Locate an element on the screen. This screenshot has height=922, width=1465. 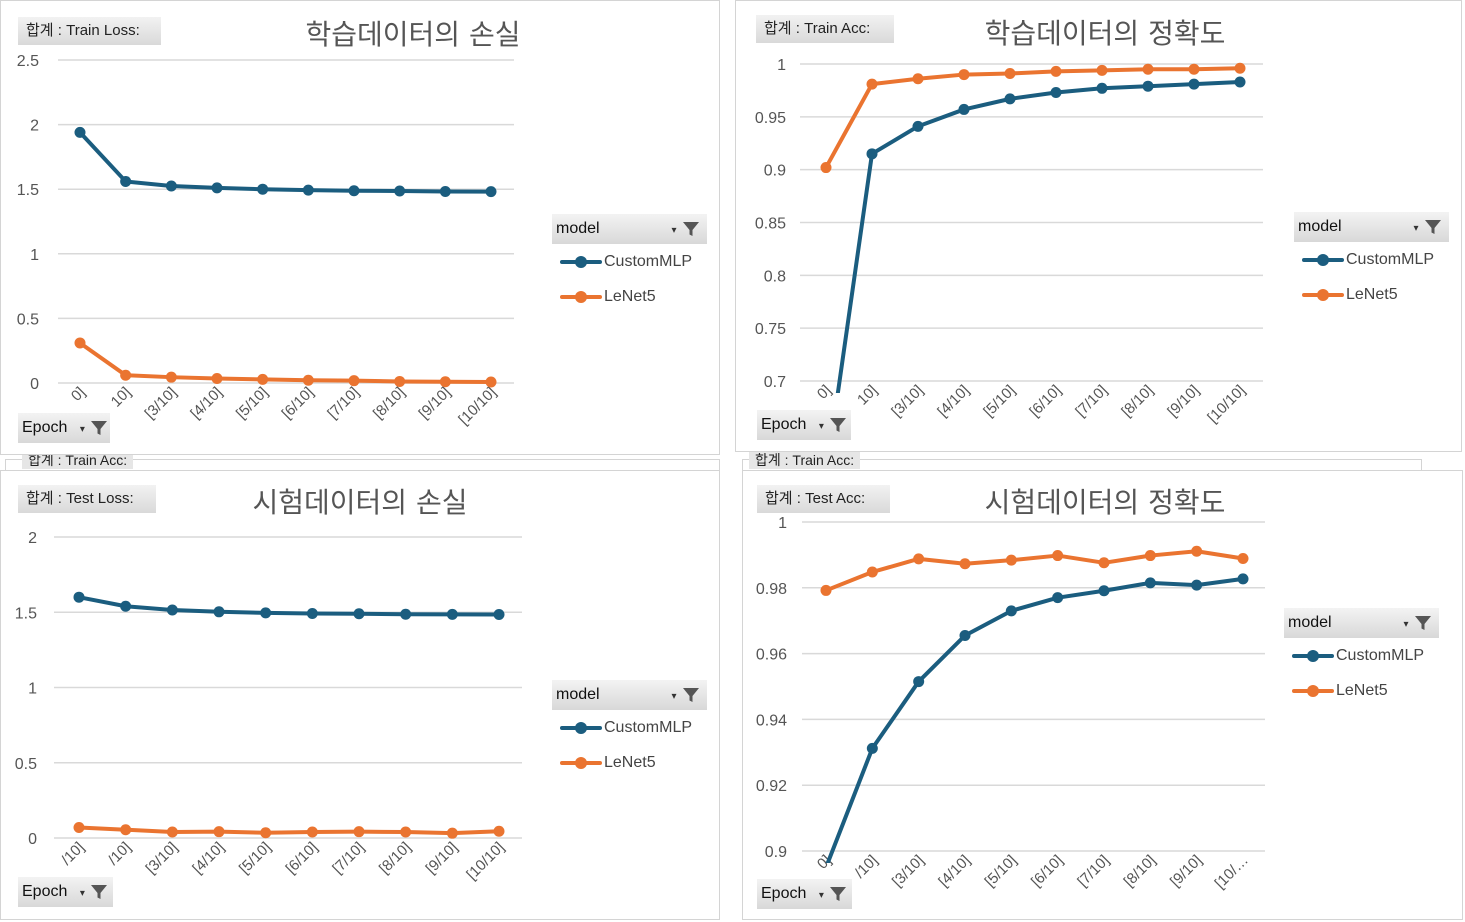
value-field-tag: 합계 : Test Loss: is located at coordinates (87, 499).